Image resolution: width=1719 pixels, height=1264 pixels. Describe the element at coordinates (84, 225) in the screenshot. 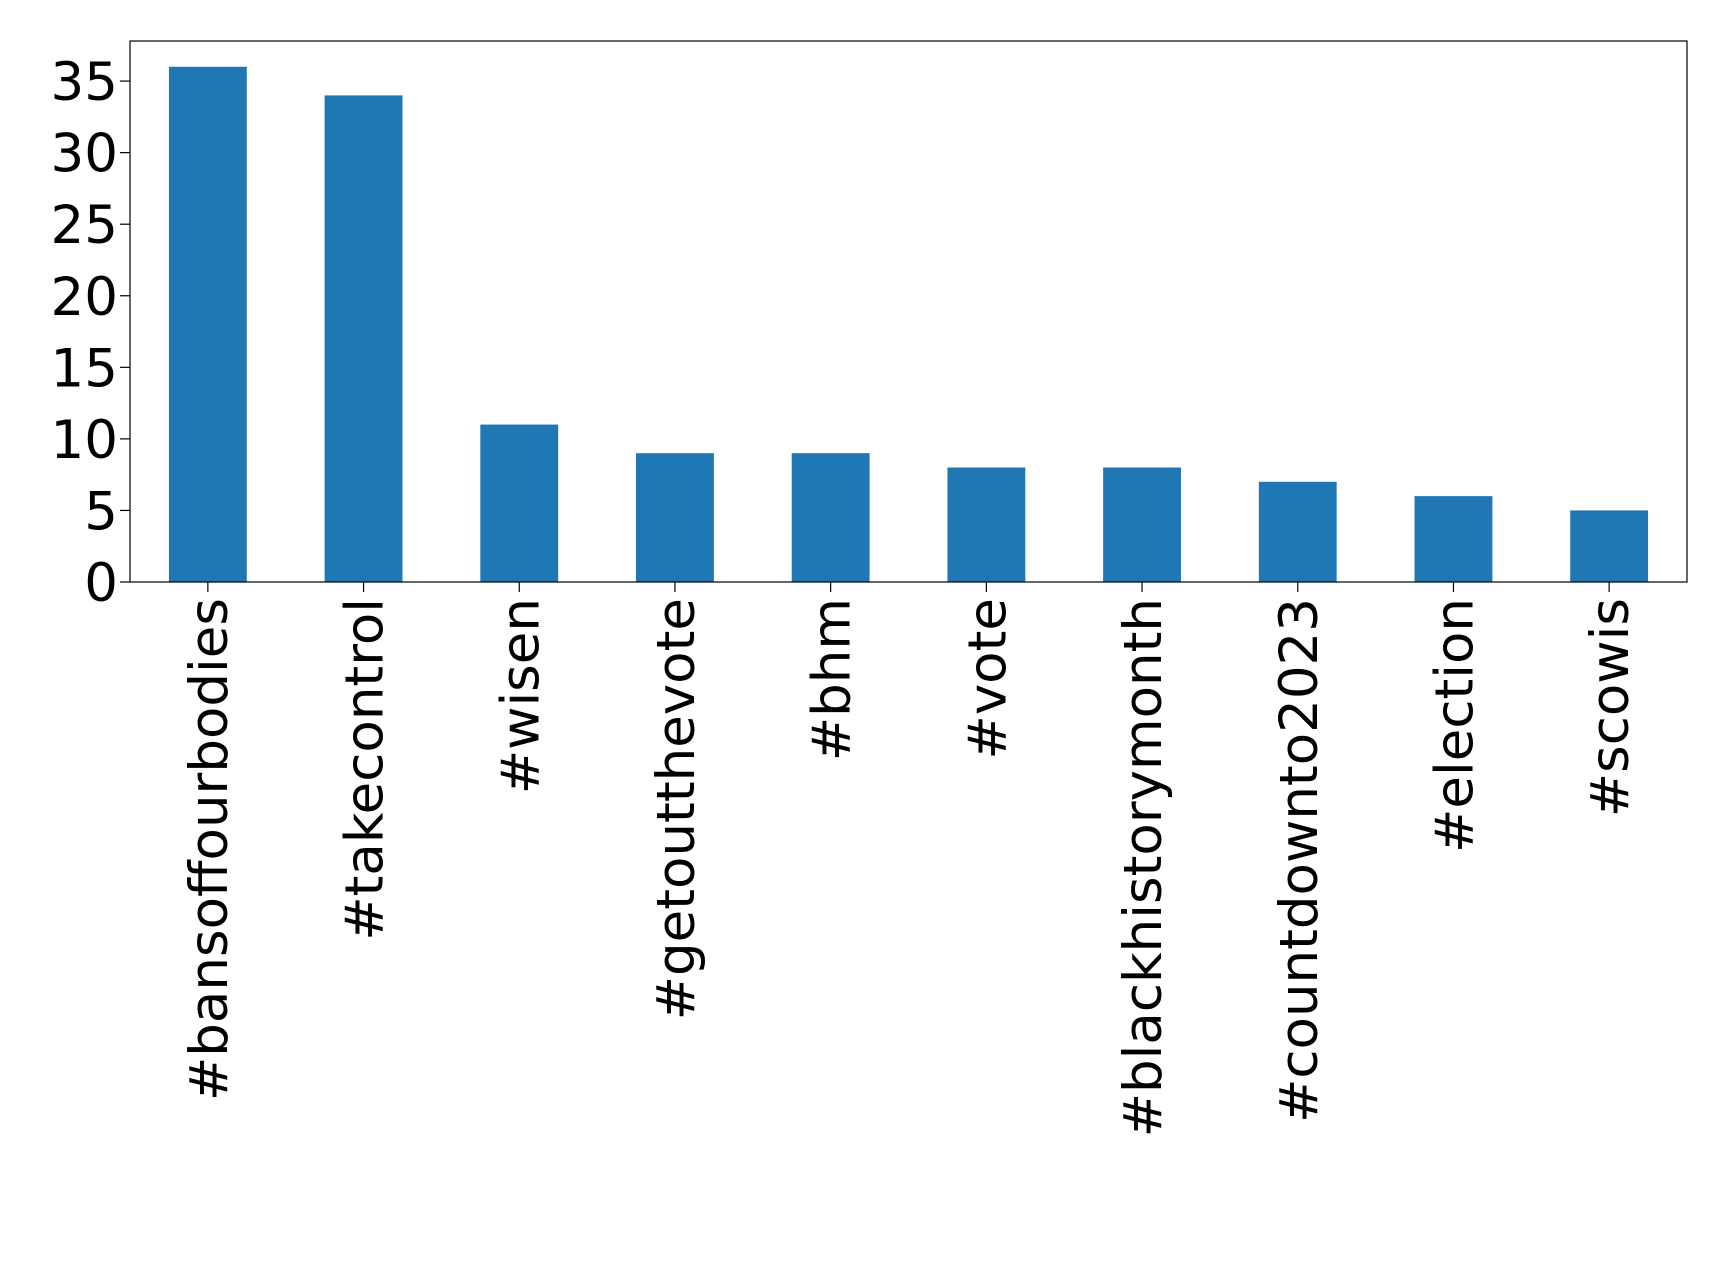

I see `y-tick-label: 25` at that location.